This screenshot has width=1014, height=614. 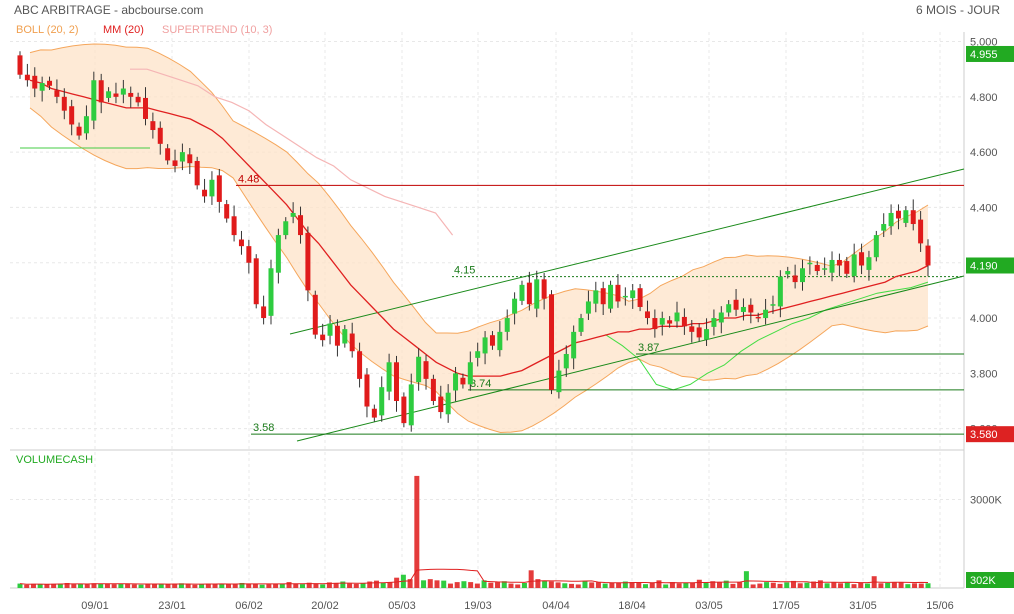 I want to click on level-label: 4.15, so click(x=464, y=271).